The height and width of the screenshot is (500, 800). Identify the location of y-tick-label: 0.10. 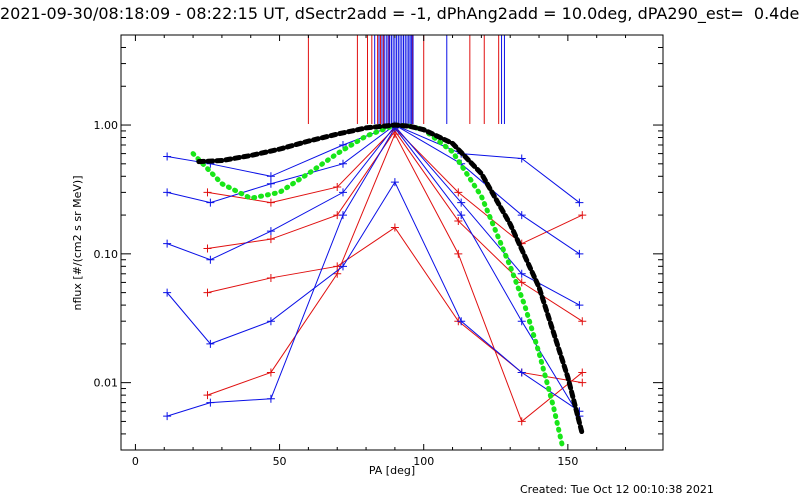
(106, 254).